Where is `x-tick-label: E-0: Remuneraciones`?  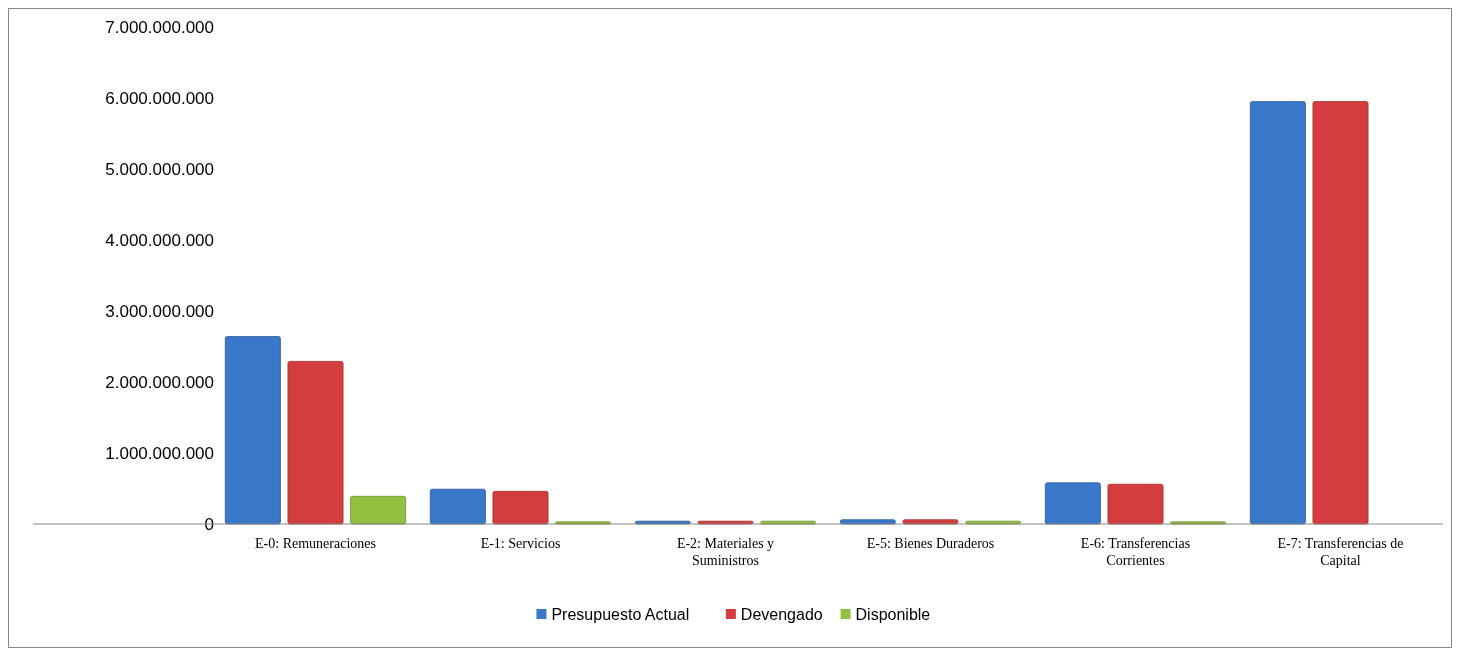
x-tick-label: E-0: Remuneraciones is located at coordinates (315, 543).